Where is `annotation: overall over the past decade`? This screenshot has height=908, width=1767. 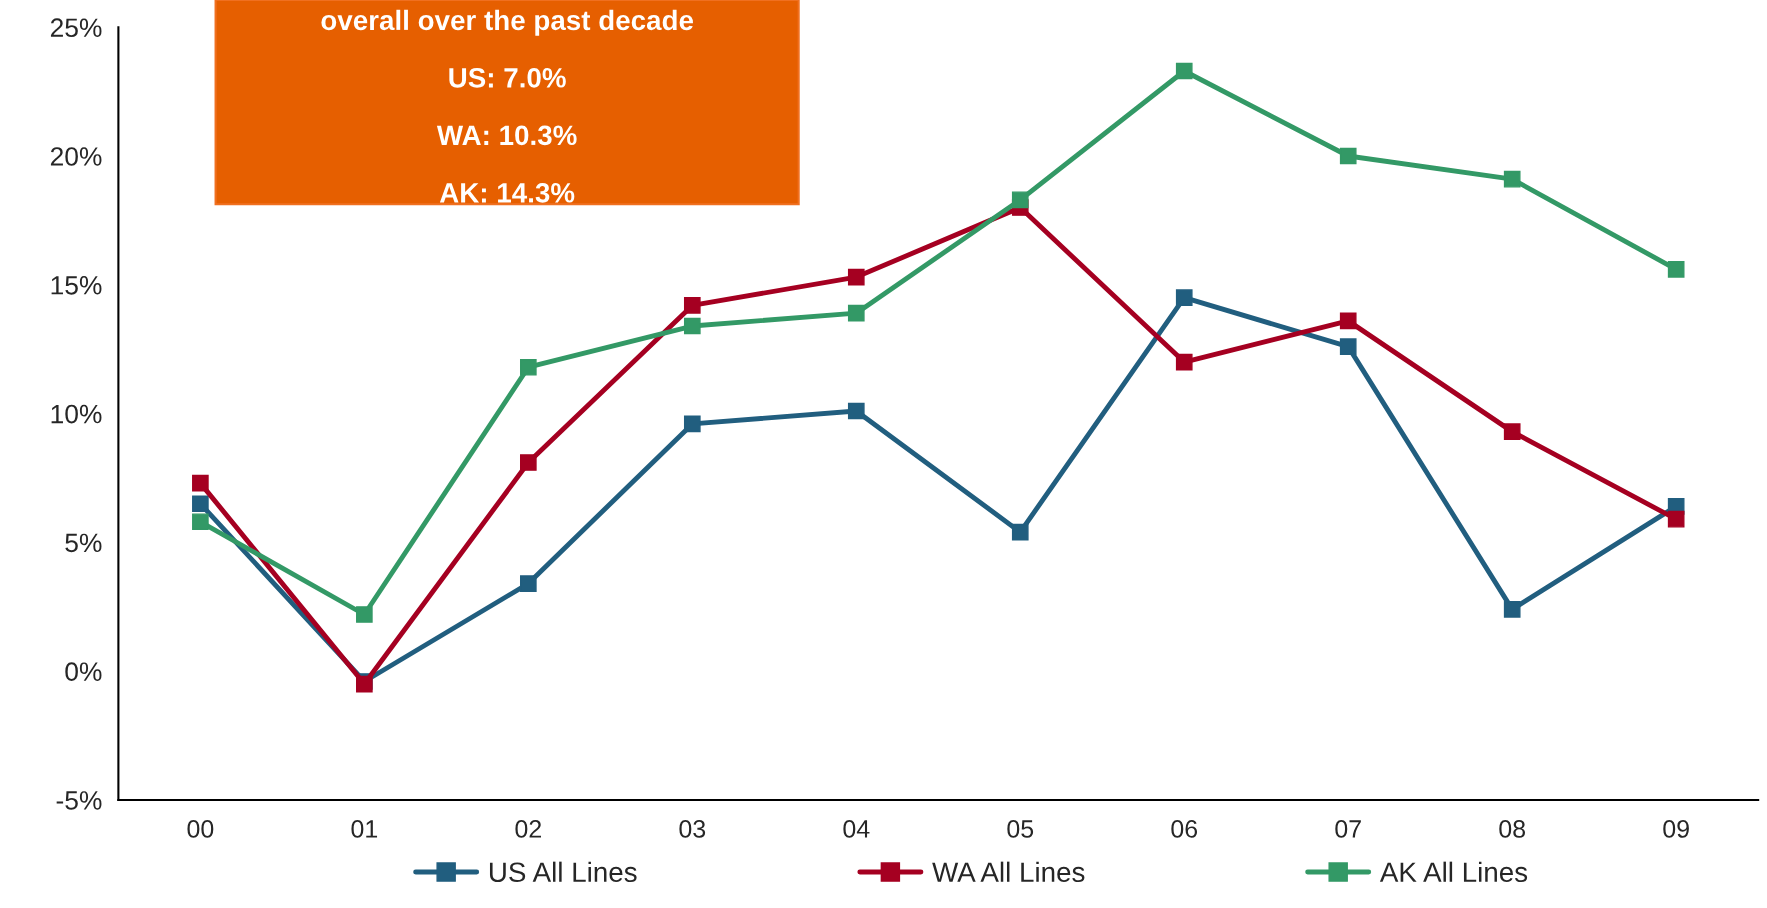
annotation: overall over the past decade is located at coordinates (507, 22).